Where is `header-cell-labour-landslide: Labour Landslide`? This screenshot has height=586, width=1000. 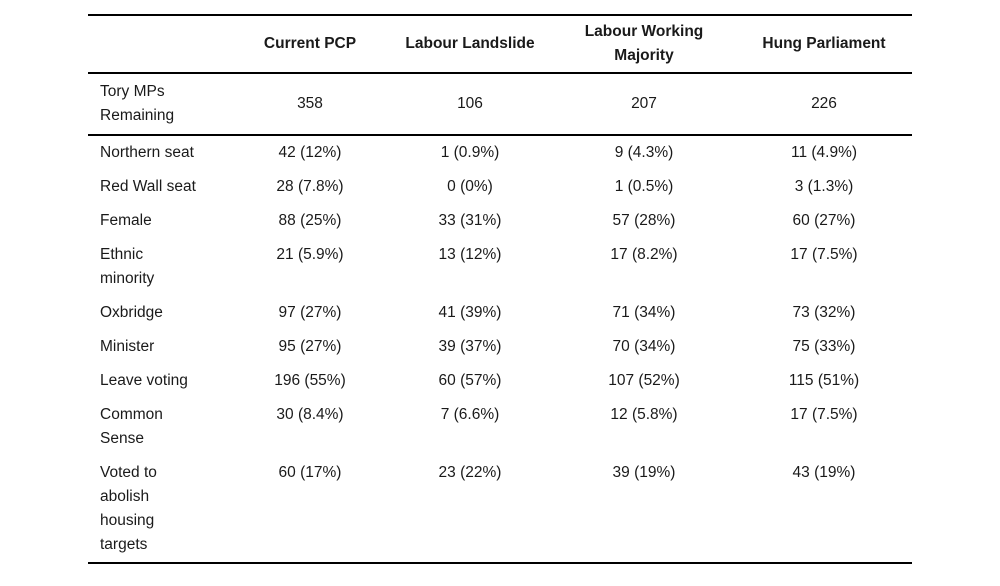
header-cell-labour-landslide: Labour Landslide is located at coordinates (470, 44).